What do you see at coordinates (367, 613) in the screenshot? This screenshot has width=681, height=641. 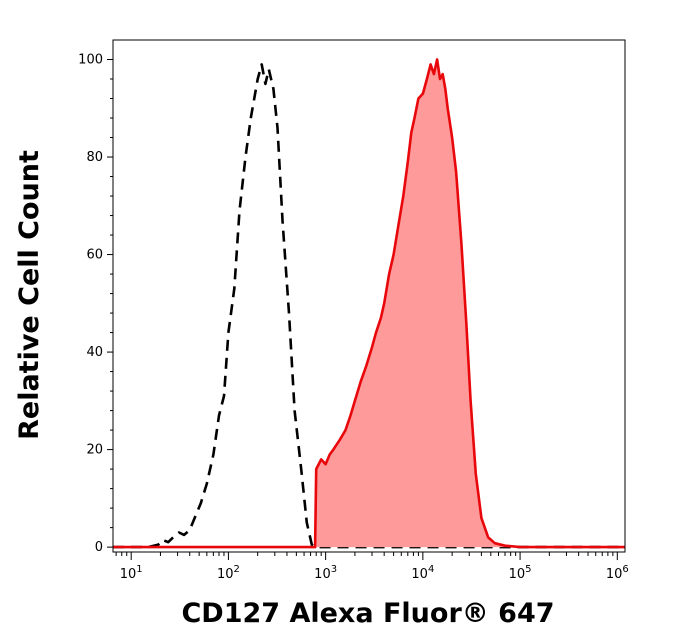 I see `x-axis-title: CD127 Alexa Fluor® 647` at bounding box center [367, 613].